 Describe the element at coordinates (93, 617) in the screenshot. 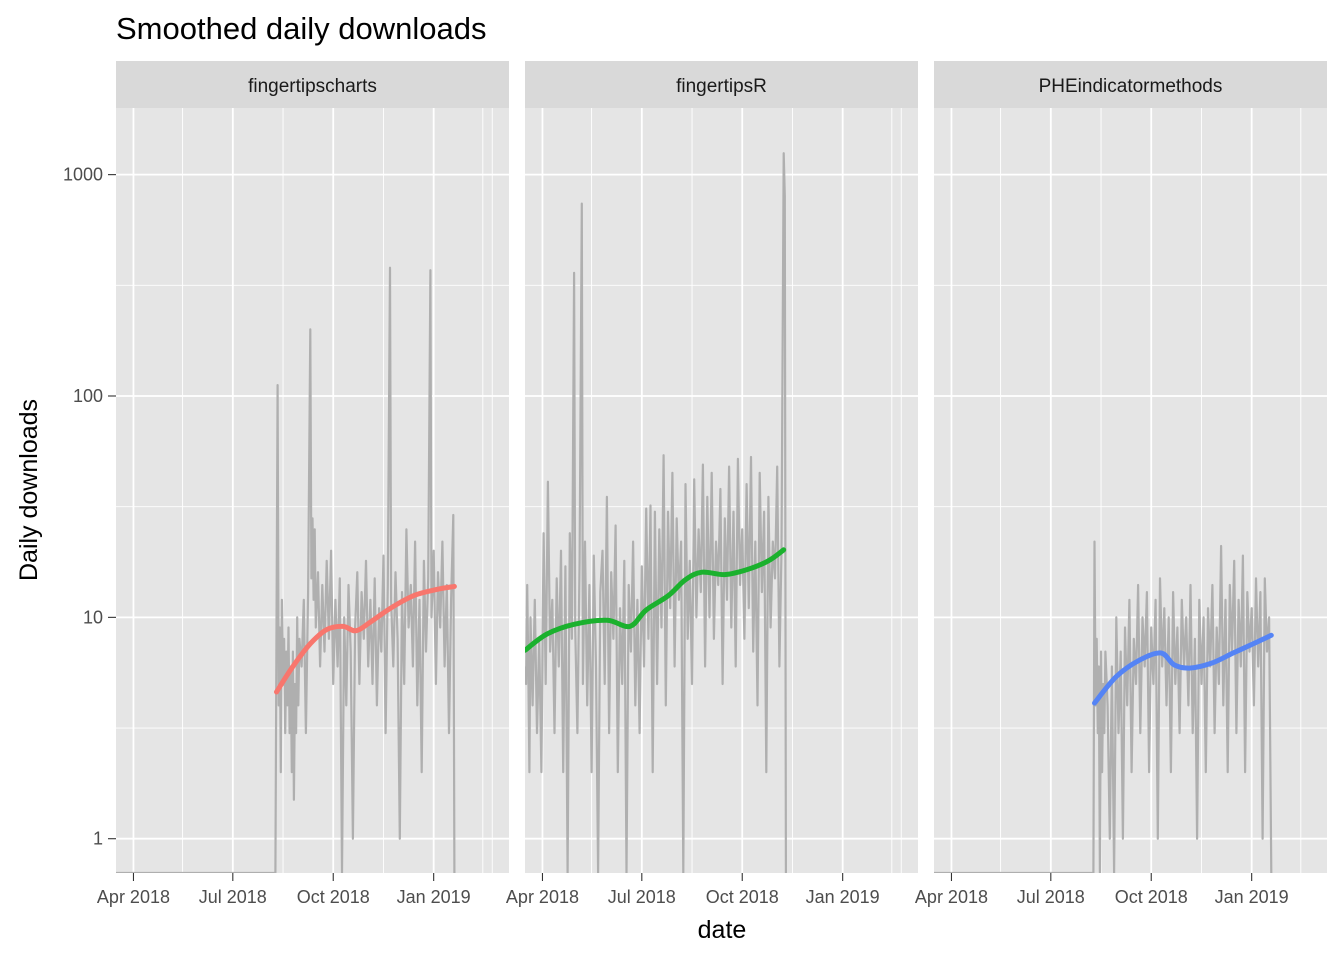

I see `y-tick-label: 10` at that location.